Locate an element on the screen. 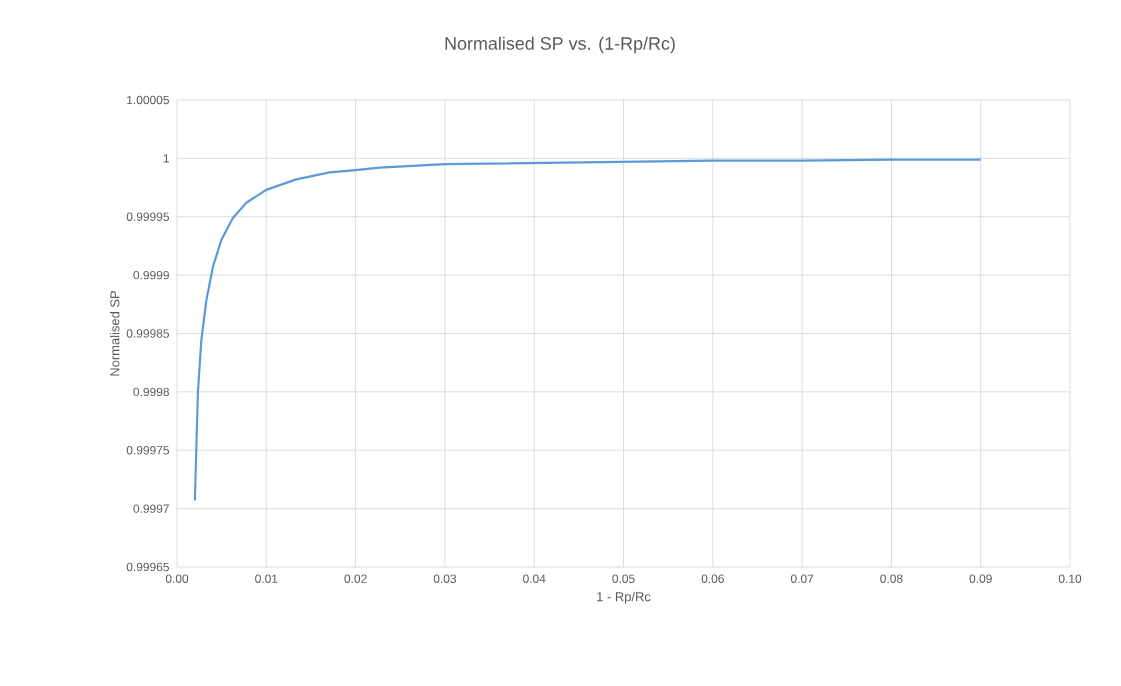 The height and width of the screenshot is (686, 1121). x-axis-title: 1 - Rp/Rc is located at coordinates (624, 597).